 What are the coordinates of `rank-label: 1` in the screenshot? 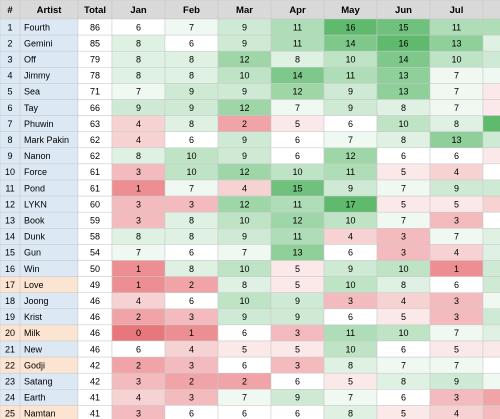 It's located at (9, 27).